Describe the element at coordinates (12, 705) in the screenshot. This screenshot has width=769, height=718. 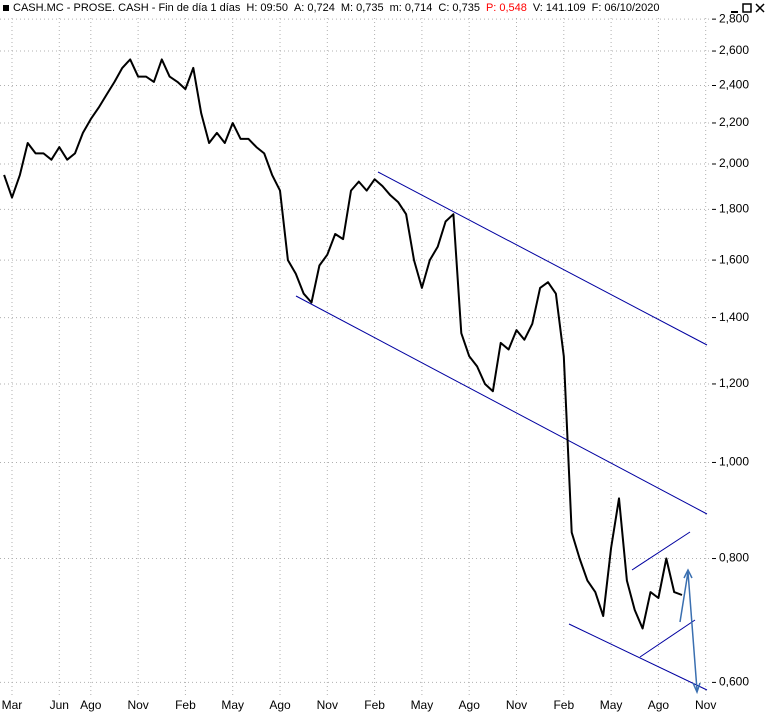
I see `x-tick-label: Mar` at that location.